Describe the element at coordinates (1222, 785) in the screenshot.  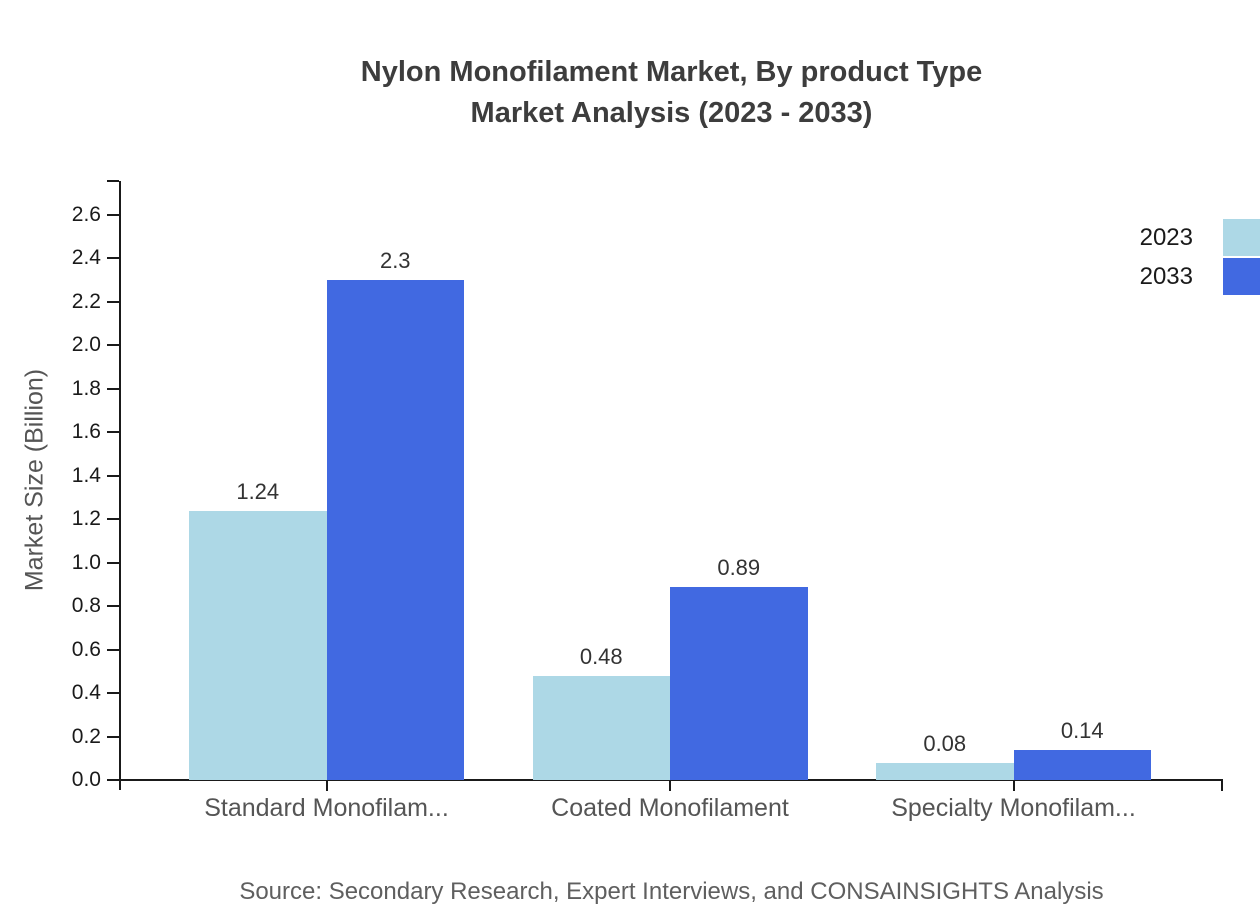
I see `x-axis-end-tick` at that location.